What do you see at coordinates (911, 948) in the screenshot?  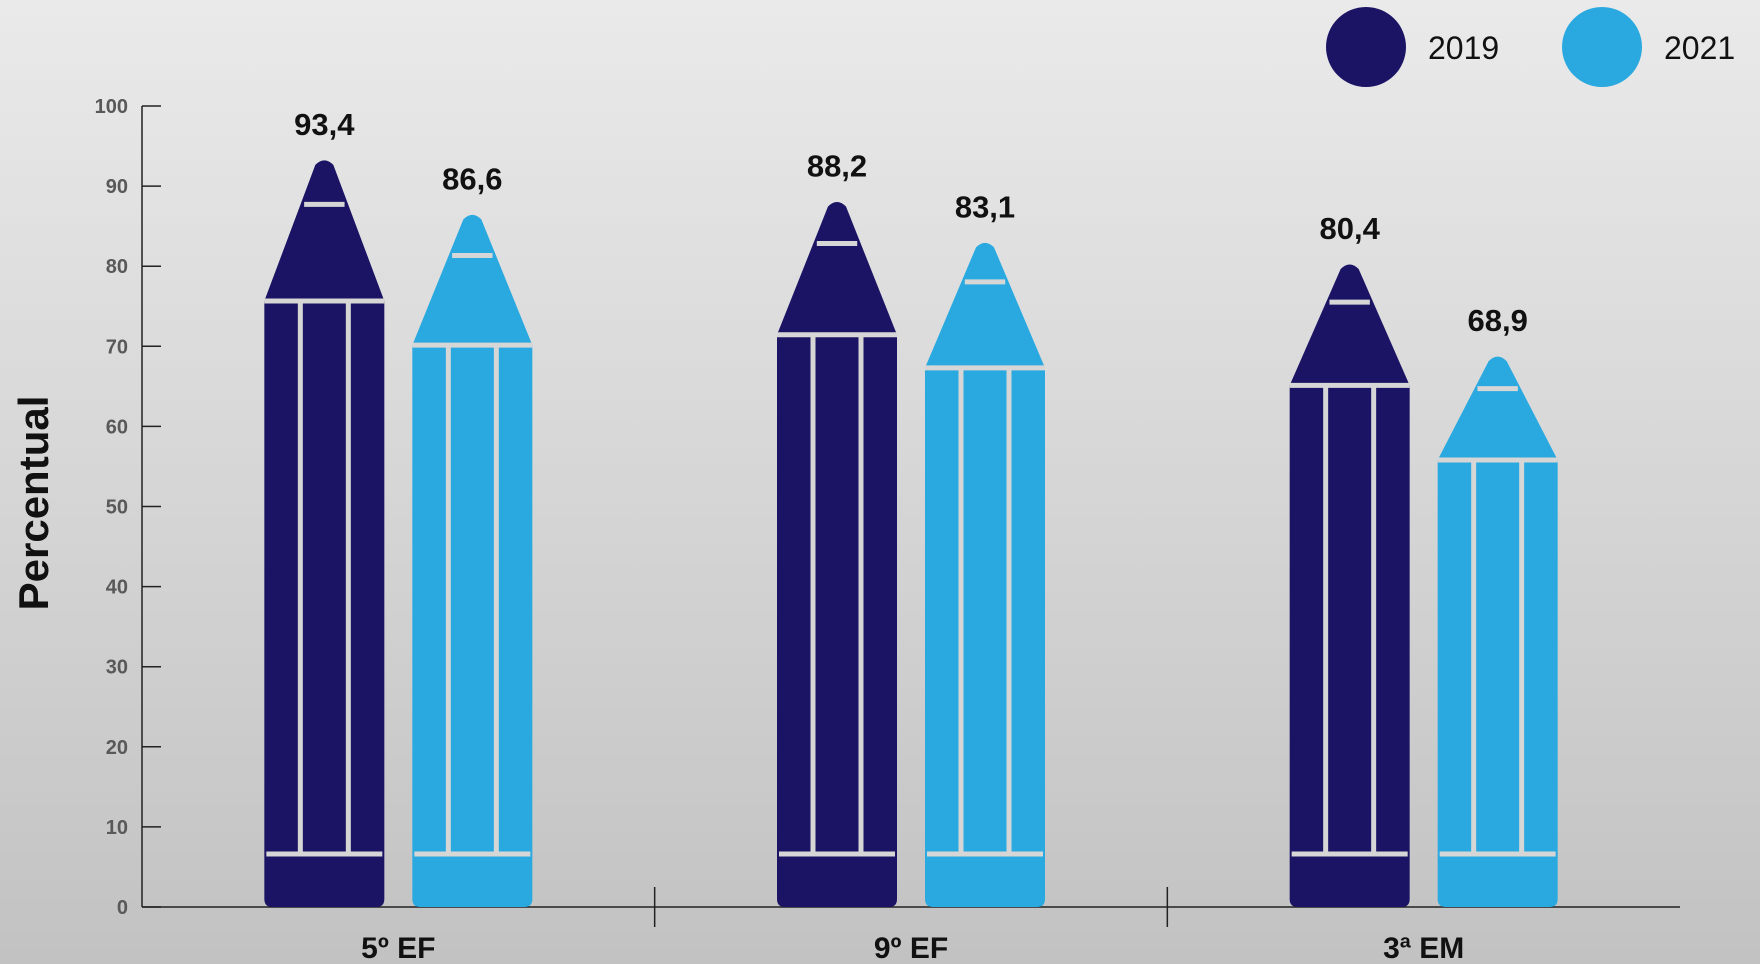 I see `x-category-label: 9º EF` at bounding box center [911, 948].